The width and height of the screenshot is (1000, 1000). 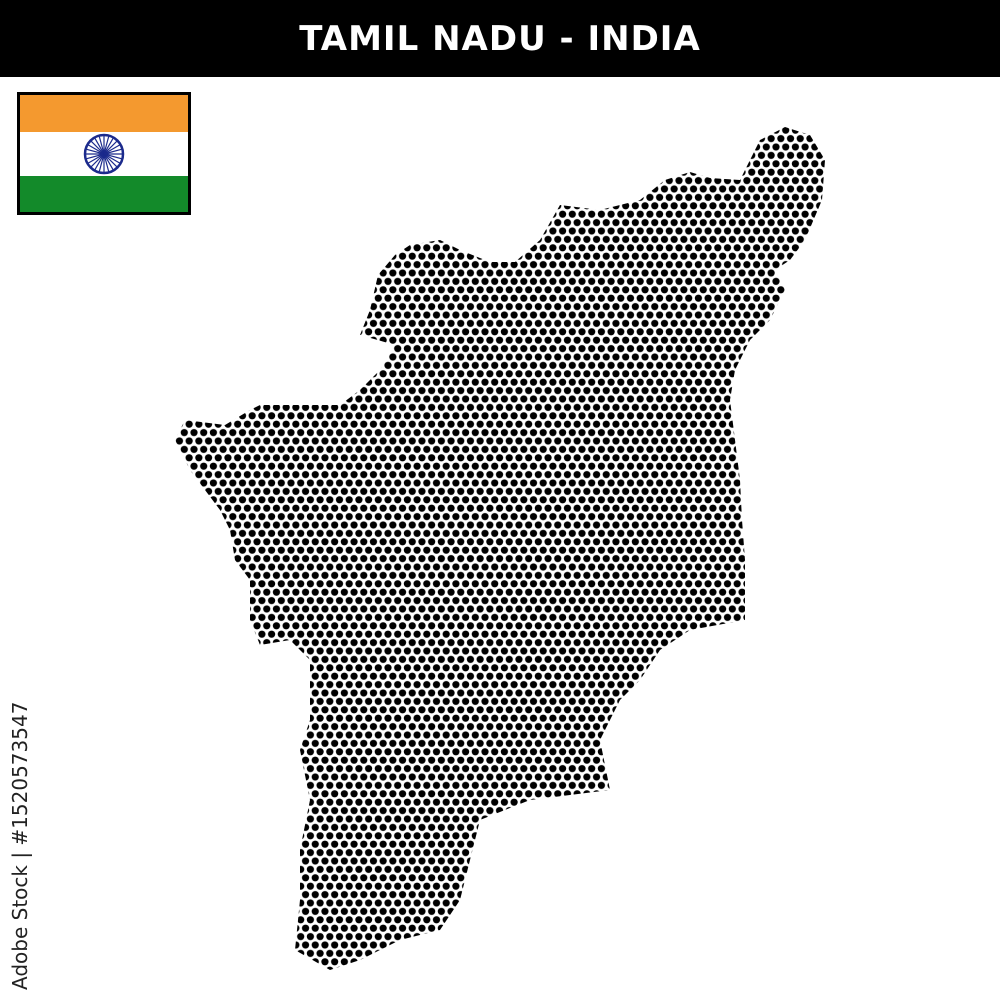 I want to click on india-flag, so click(x=104, y=153).